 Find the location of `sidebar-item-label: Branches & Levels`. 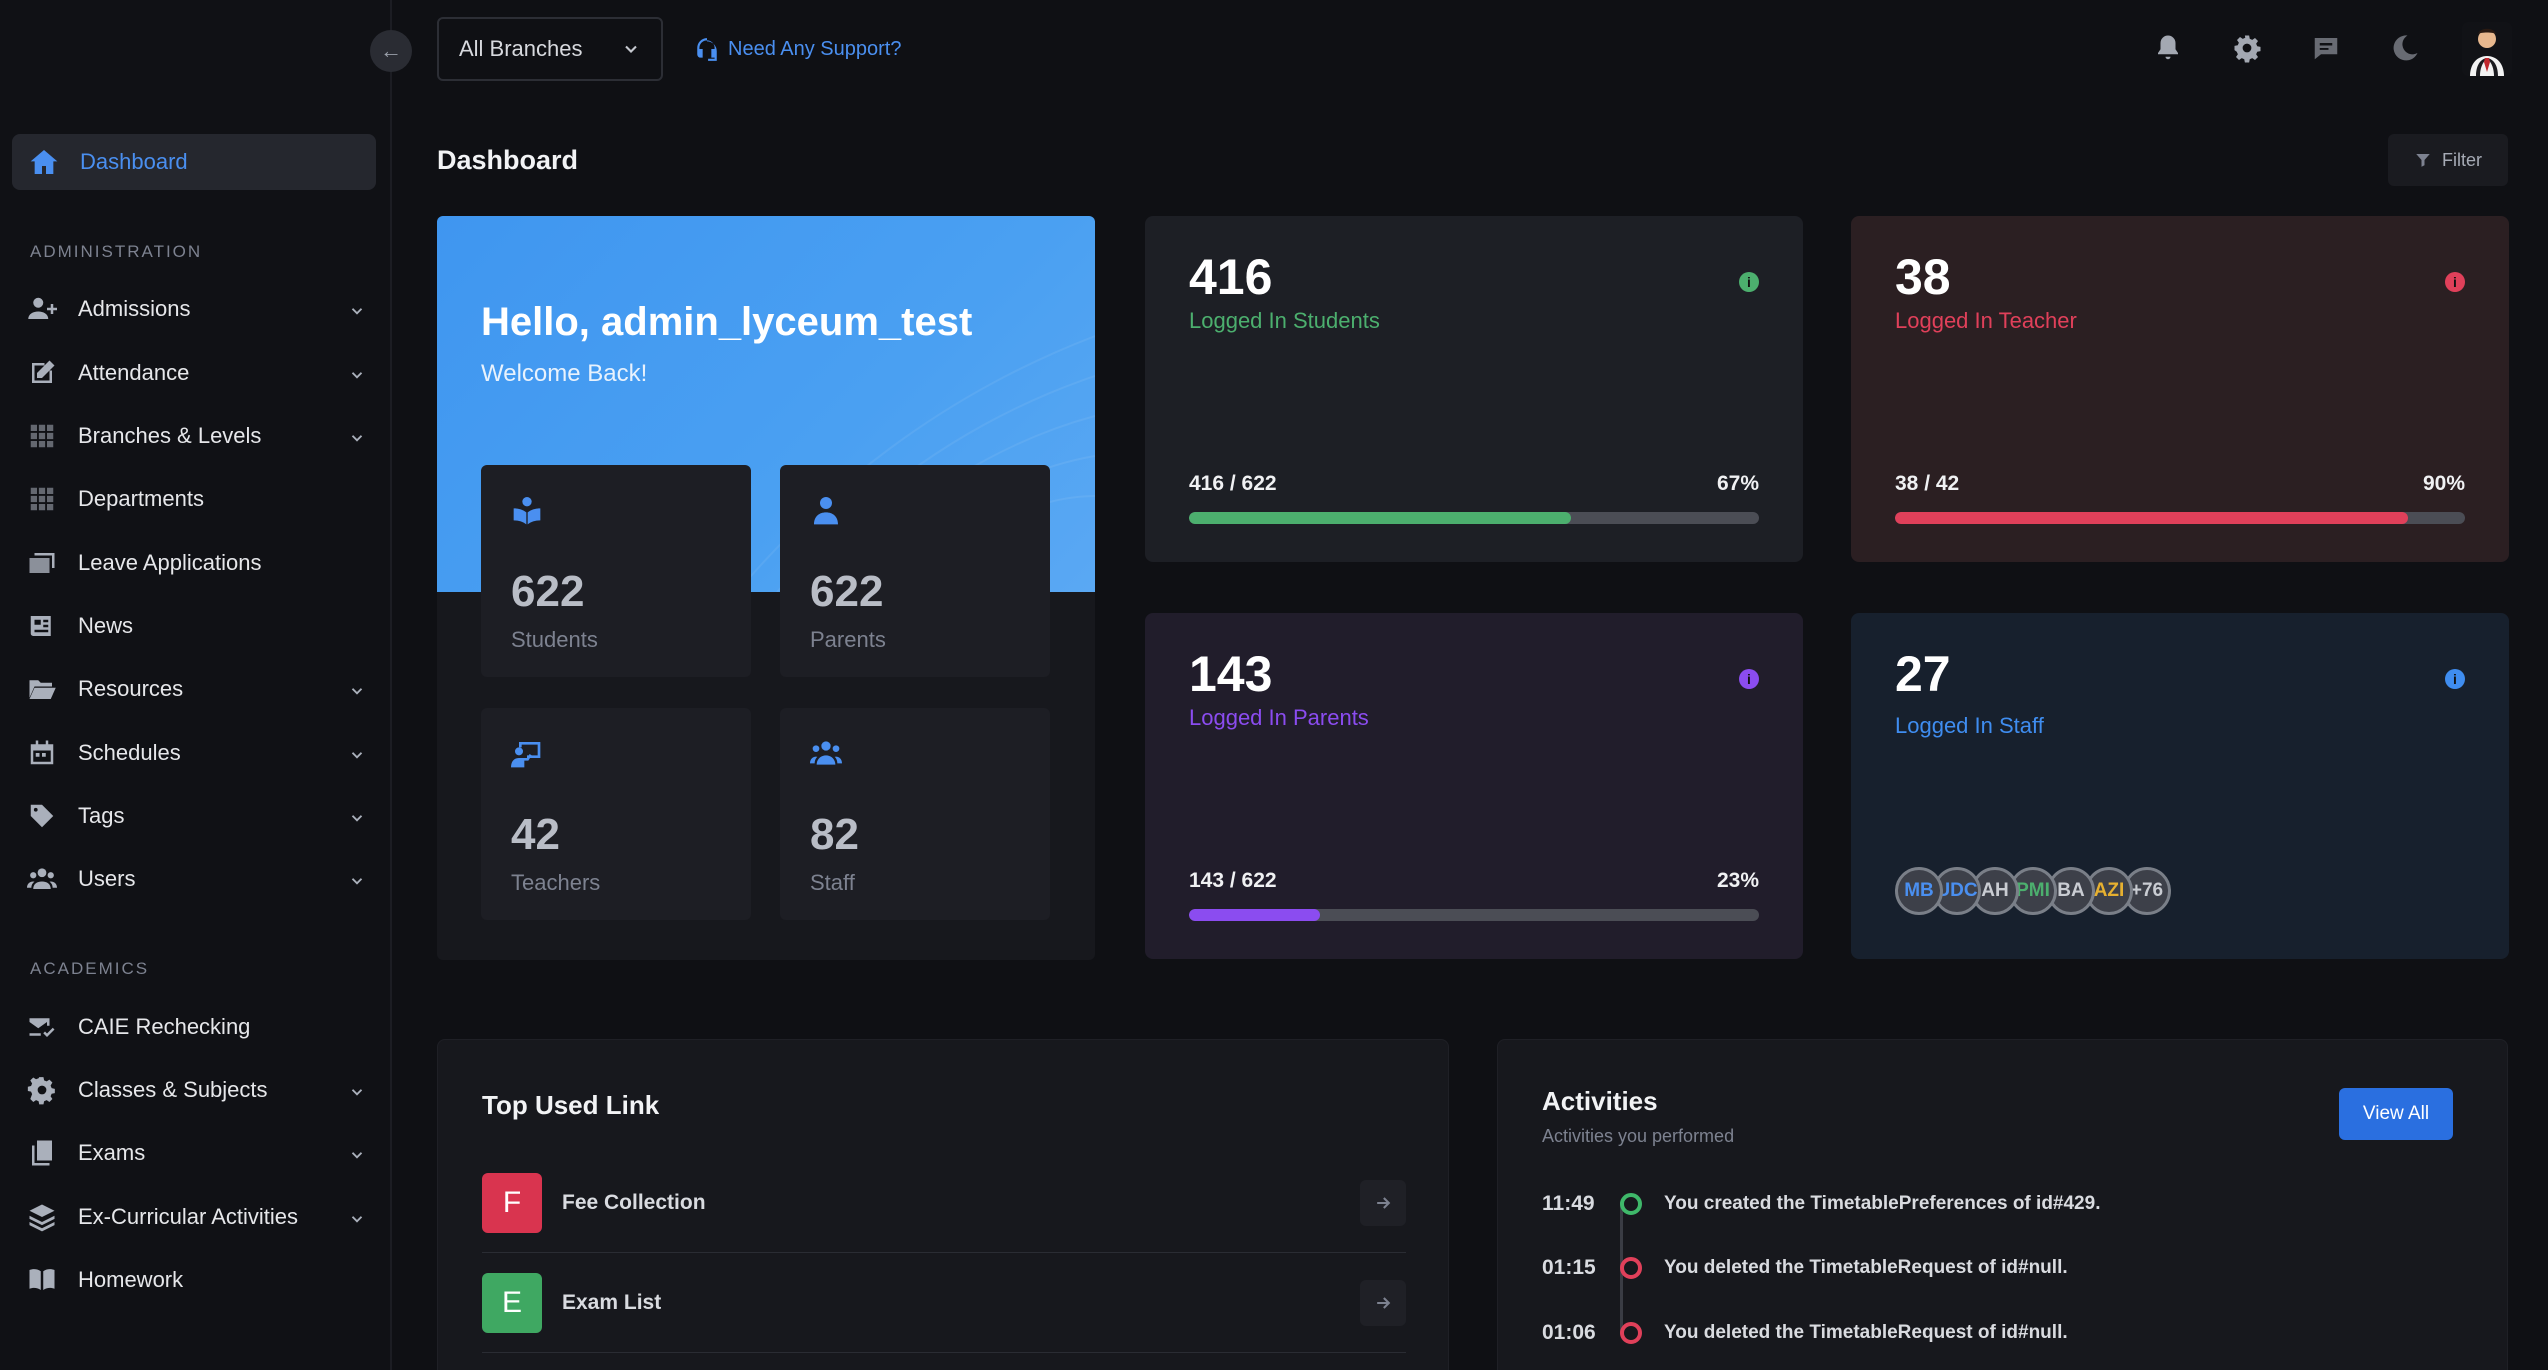

sidebar-item-label: Branches & Levels is located at coordinates (170, 435).